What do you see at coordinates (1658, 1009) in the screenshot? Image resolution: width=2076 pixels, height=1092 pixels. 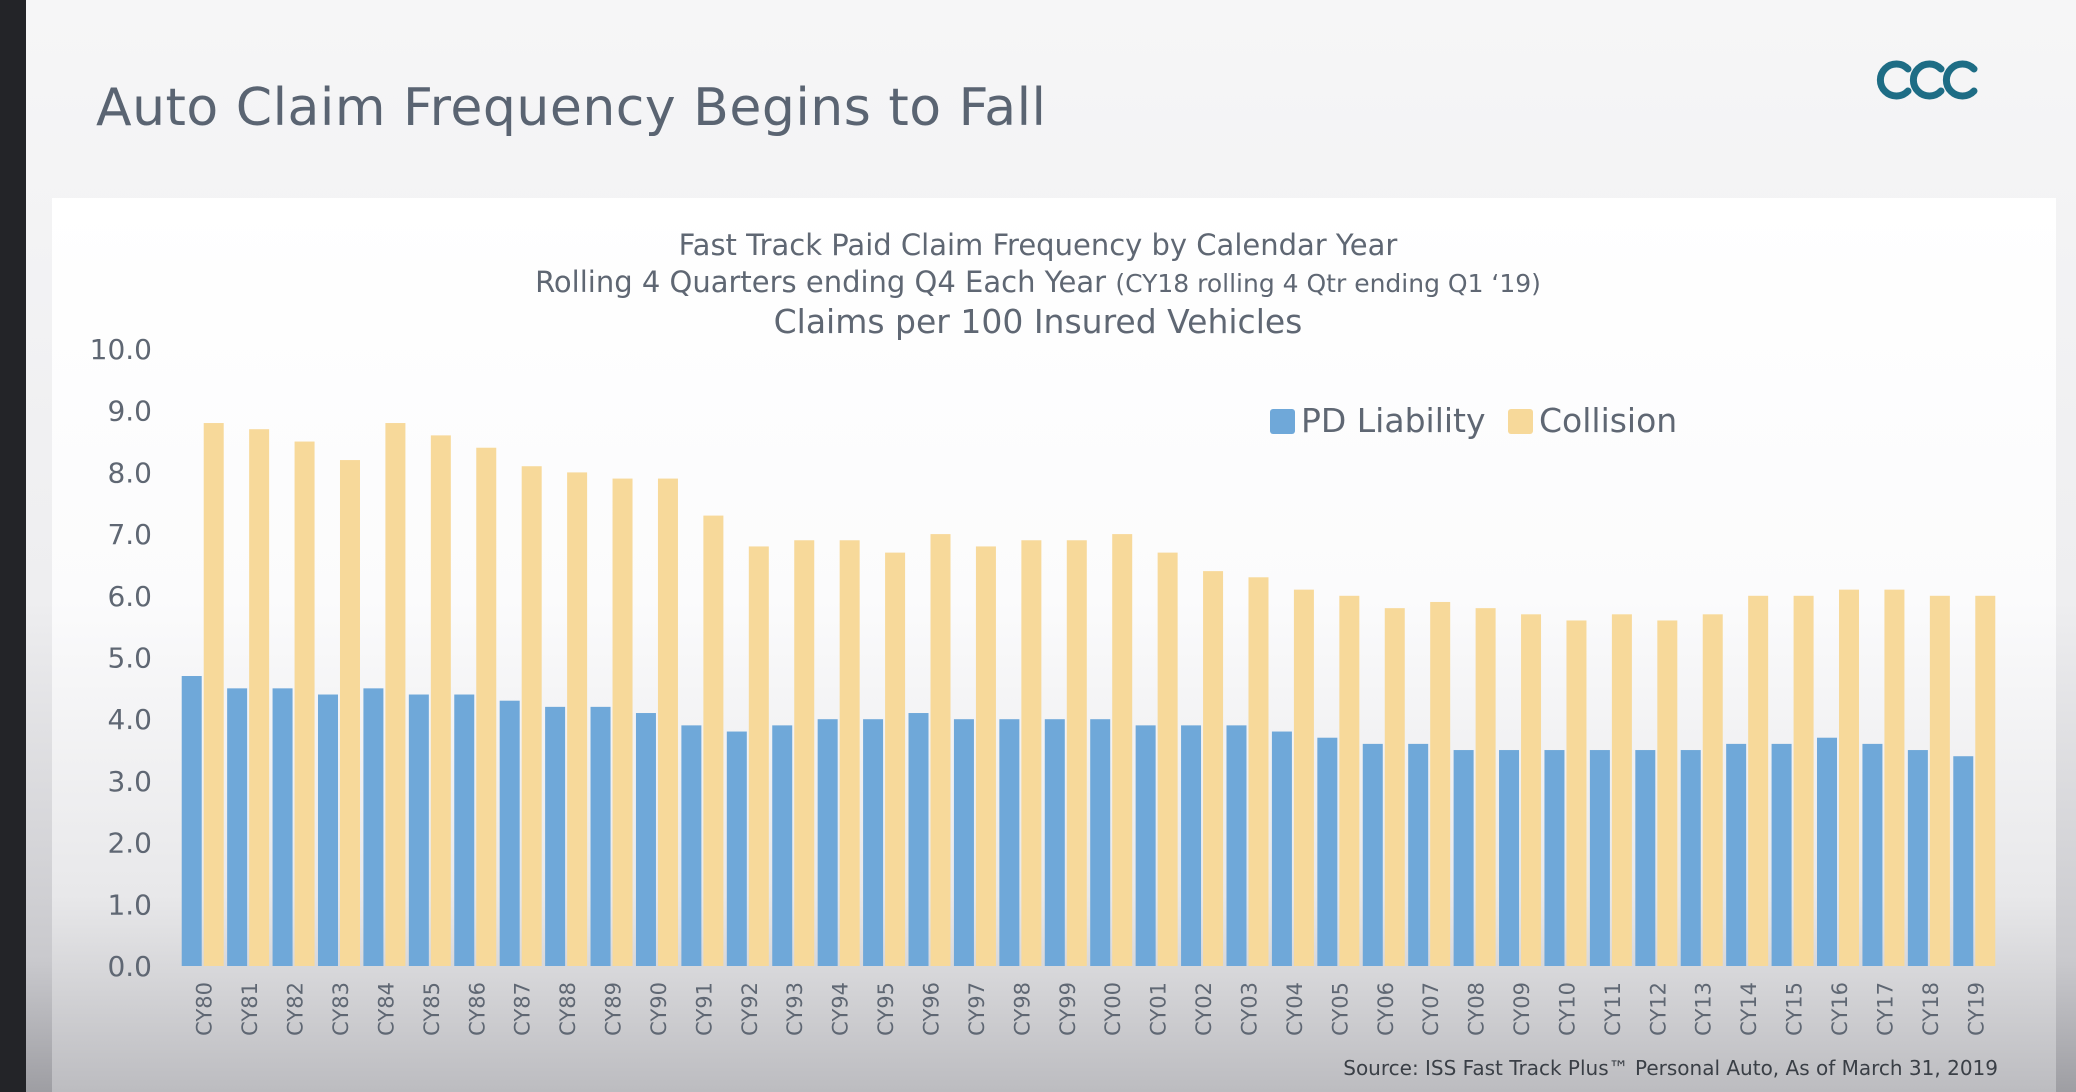 I see `x-tick-label: CY12` at bounding box center [1658, 1009].